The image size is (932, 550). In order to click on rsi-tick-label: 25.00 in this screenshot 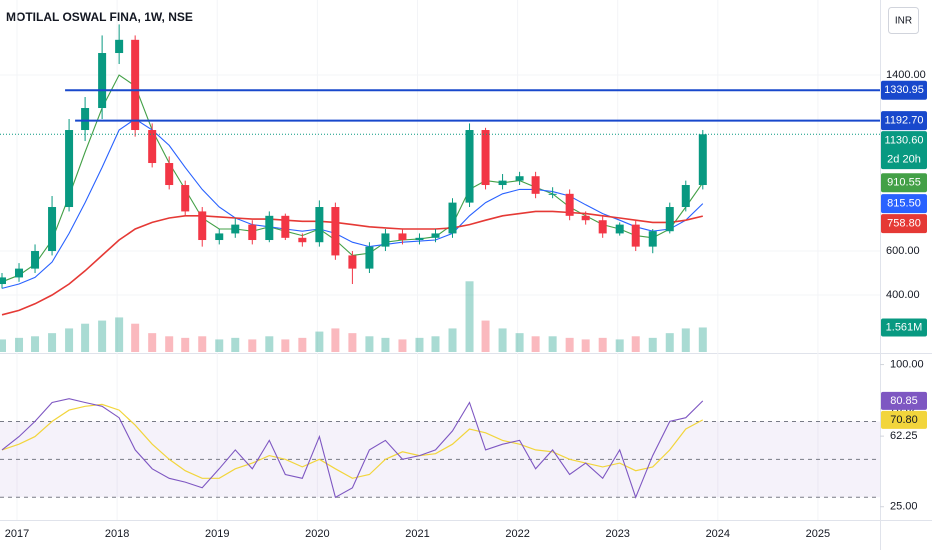, I will do `click(904, 507)`.